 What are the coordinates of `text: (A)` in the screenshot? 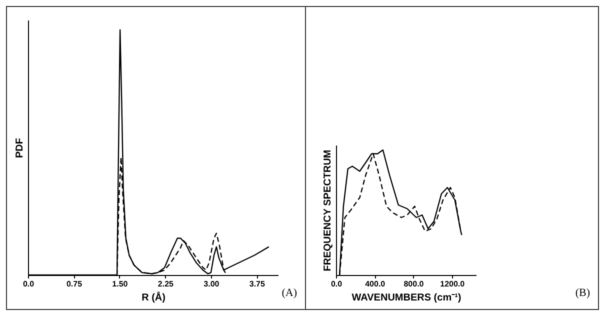 It's located at (289, 293).